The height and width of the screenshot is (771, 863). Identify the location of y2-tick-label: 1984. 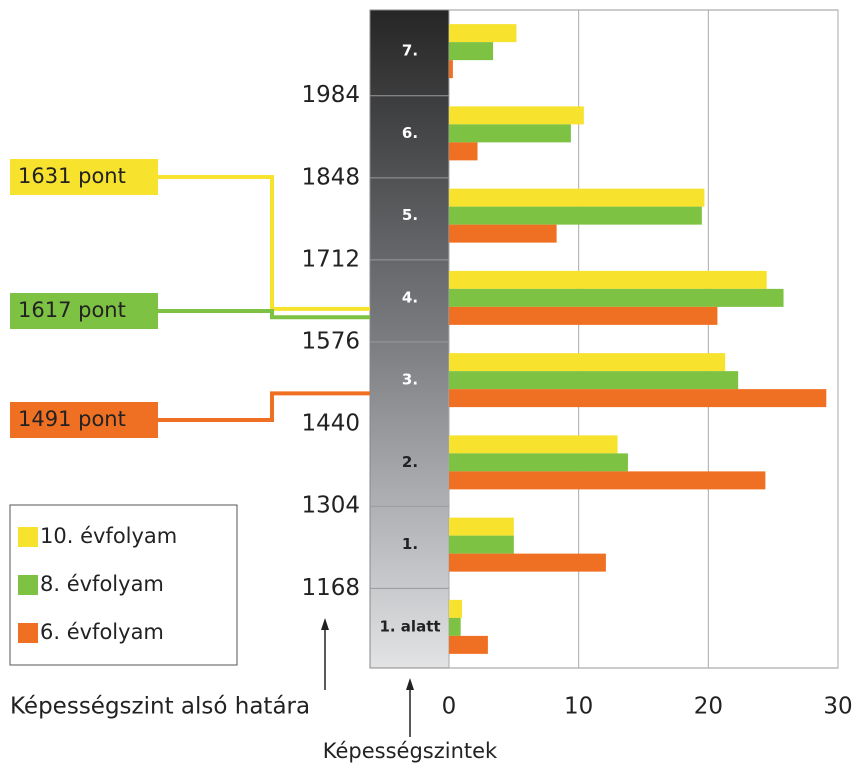
(330, 95).